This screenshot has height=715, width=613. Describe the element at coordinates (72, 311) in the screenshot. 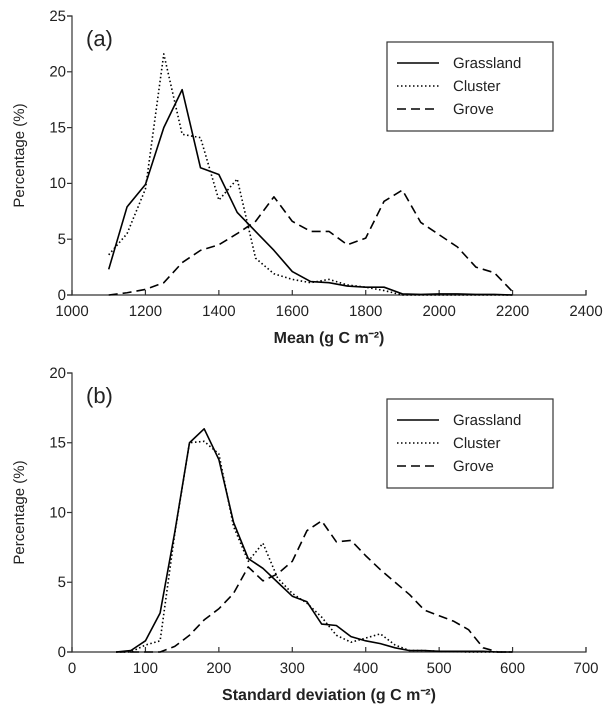

I see `x-tick-label: 1000` at that location.